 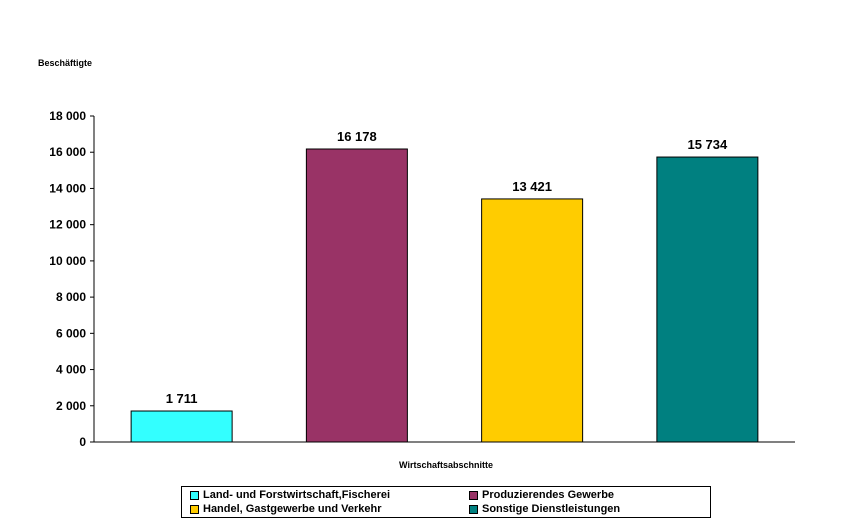 I want to click on legend-item-4: Sonstige Dienstleistungen, so click(x=544, y=509).